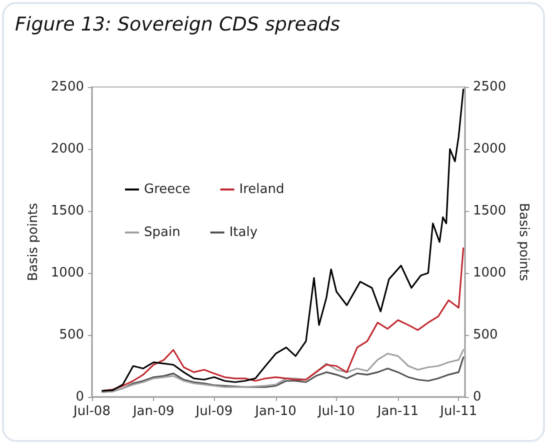 Image resolution: width=547 pixels, height=444 pixels. Describe the element at coordinates (243, 232) in the screenshot. I see `legend-label: Italy` at that location.